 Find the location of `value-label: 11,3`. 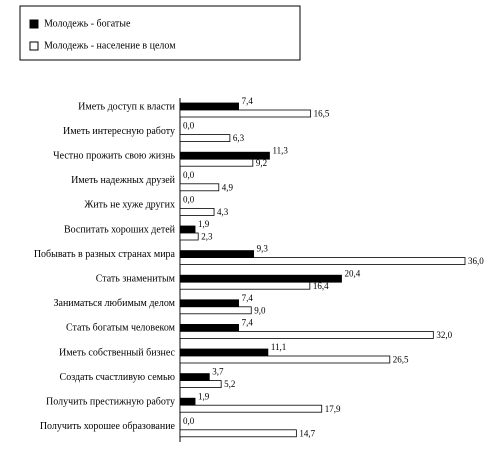

value-label: 11,3 is located at coordinates (280, 150).